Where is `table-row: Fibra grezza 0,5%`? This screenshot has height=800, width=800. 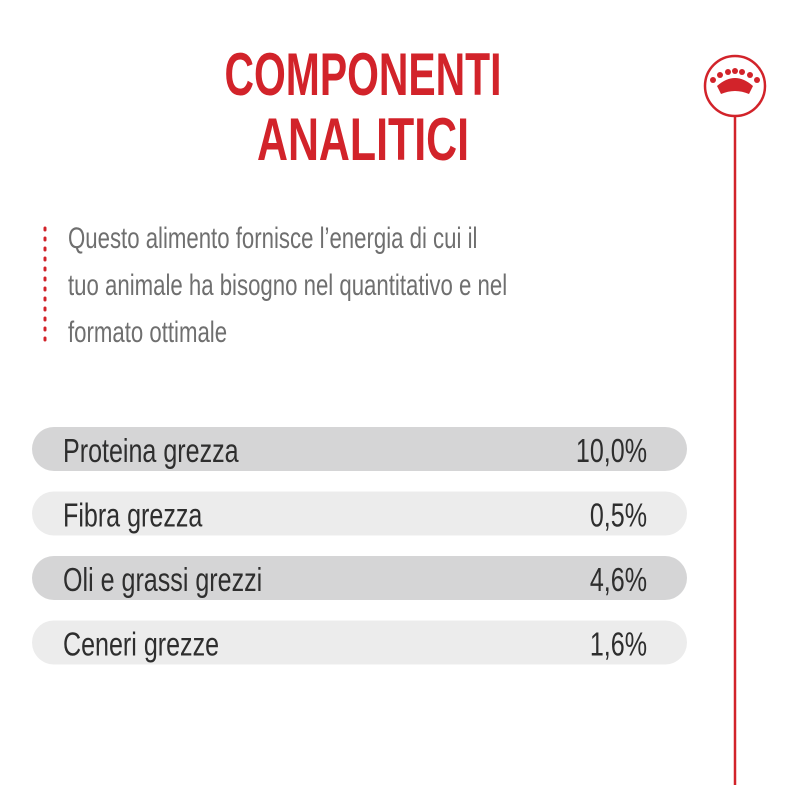
table-row: Fibra grezza 0,5% is located at coordinates (359, 513).